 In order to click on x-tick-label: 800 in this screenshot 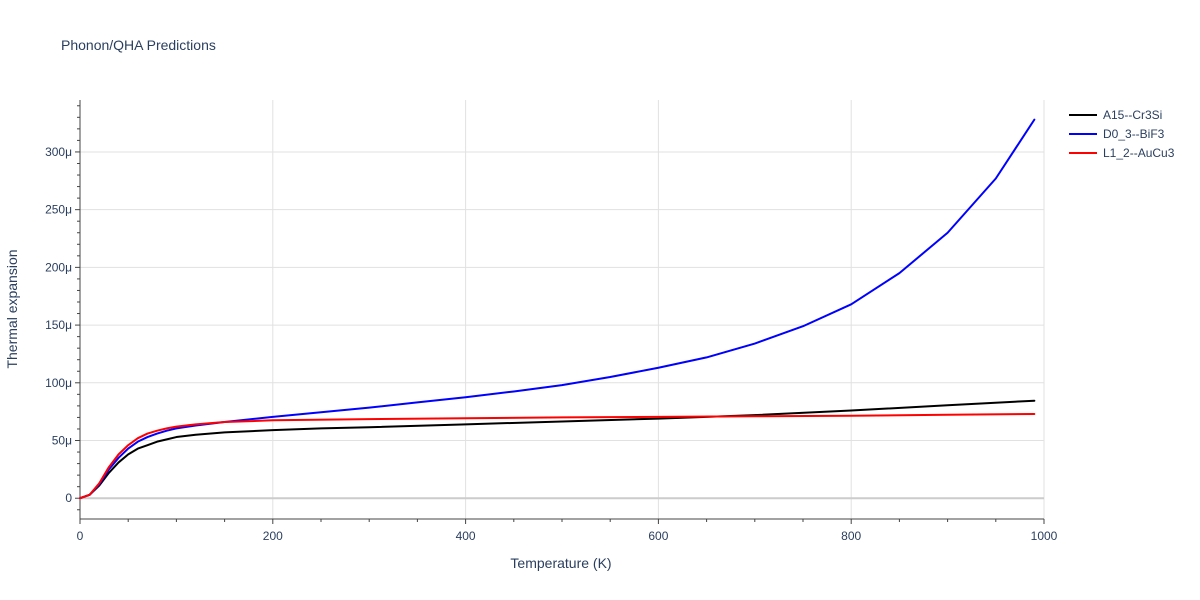, I will do `click(851, 536)`.